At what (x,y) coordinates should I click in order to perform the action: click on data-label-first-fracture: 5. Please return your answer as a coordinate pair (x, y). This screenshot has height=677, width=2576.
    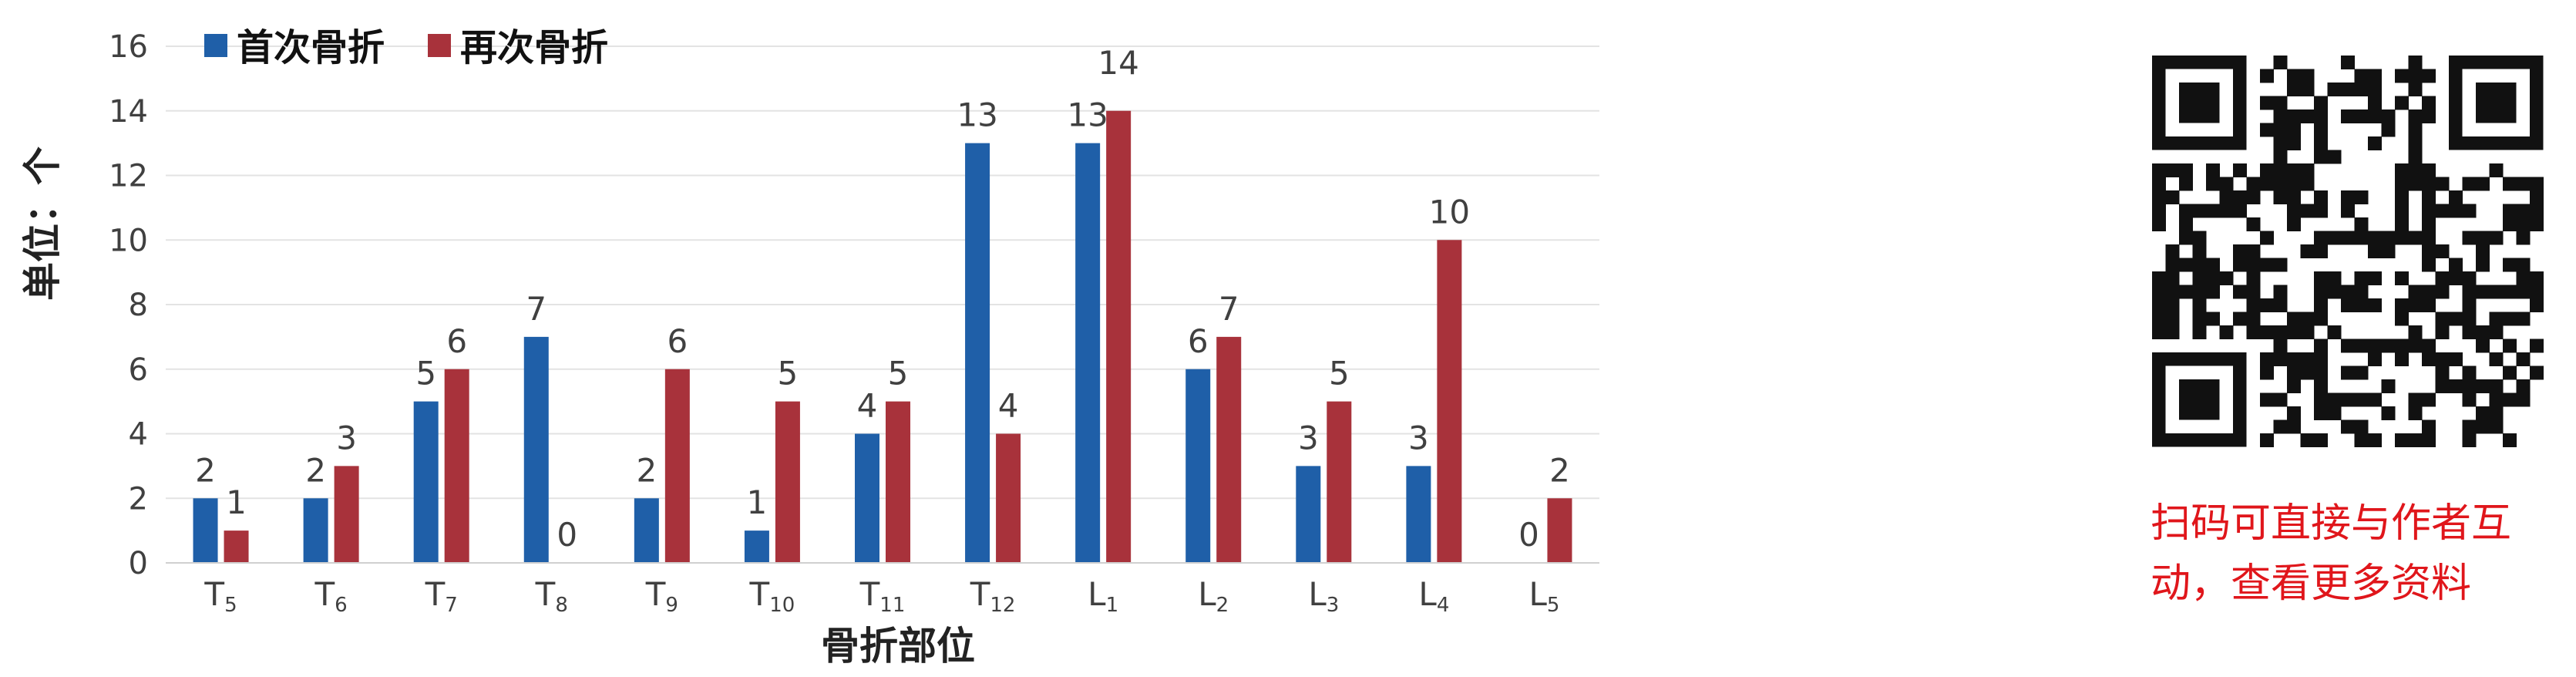
    Looking at the image, I should click on (425, 373).